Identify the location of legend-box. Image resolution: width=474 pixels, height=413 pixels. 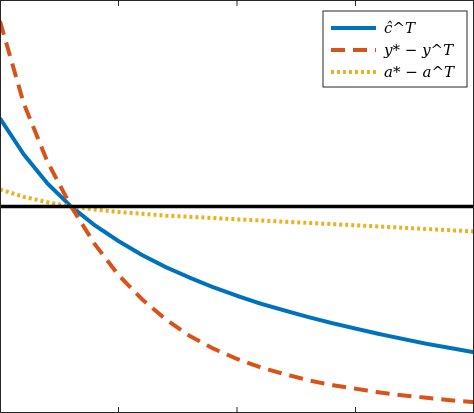
(395, 49).